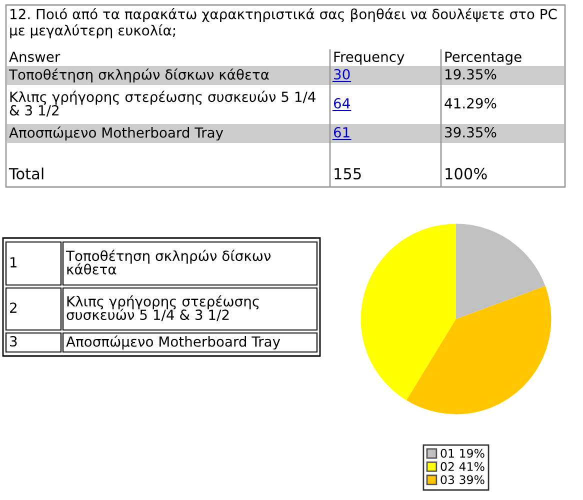  Describe the element at coordinates (483, 58) in the screenshot. I see `text: Percentage` at that location.